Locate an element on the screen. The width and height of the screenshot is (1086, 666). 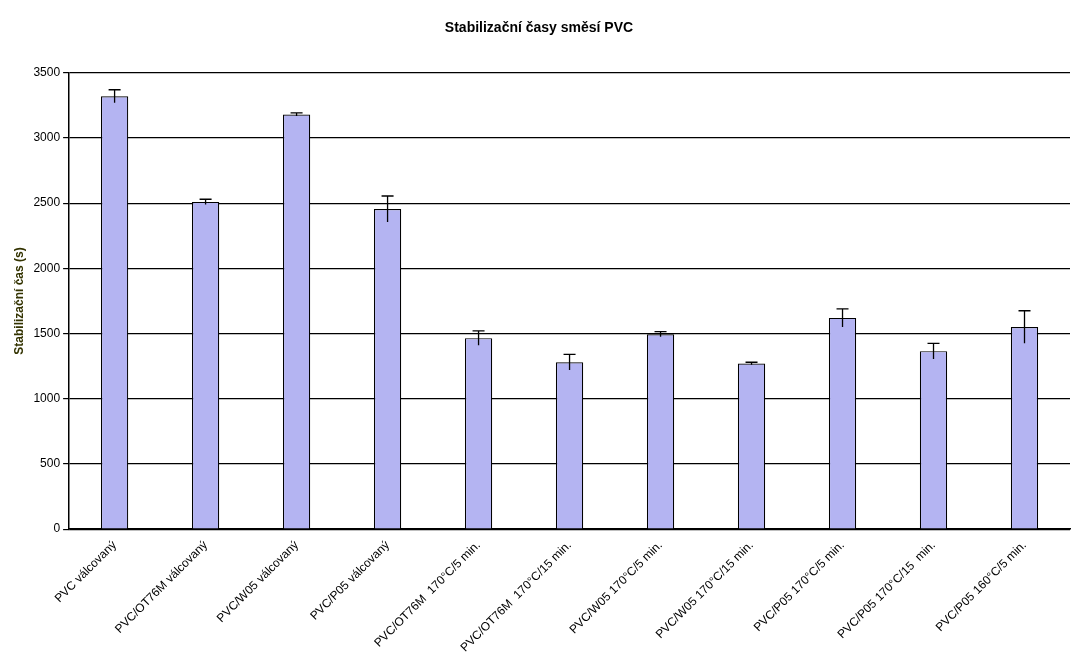
y-tick-label: 1000 is located at coordinates (47, 398).